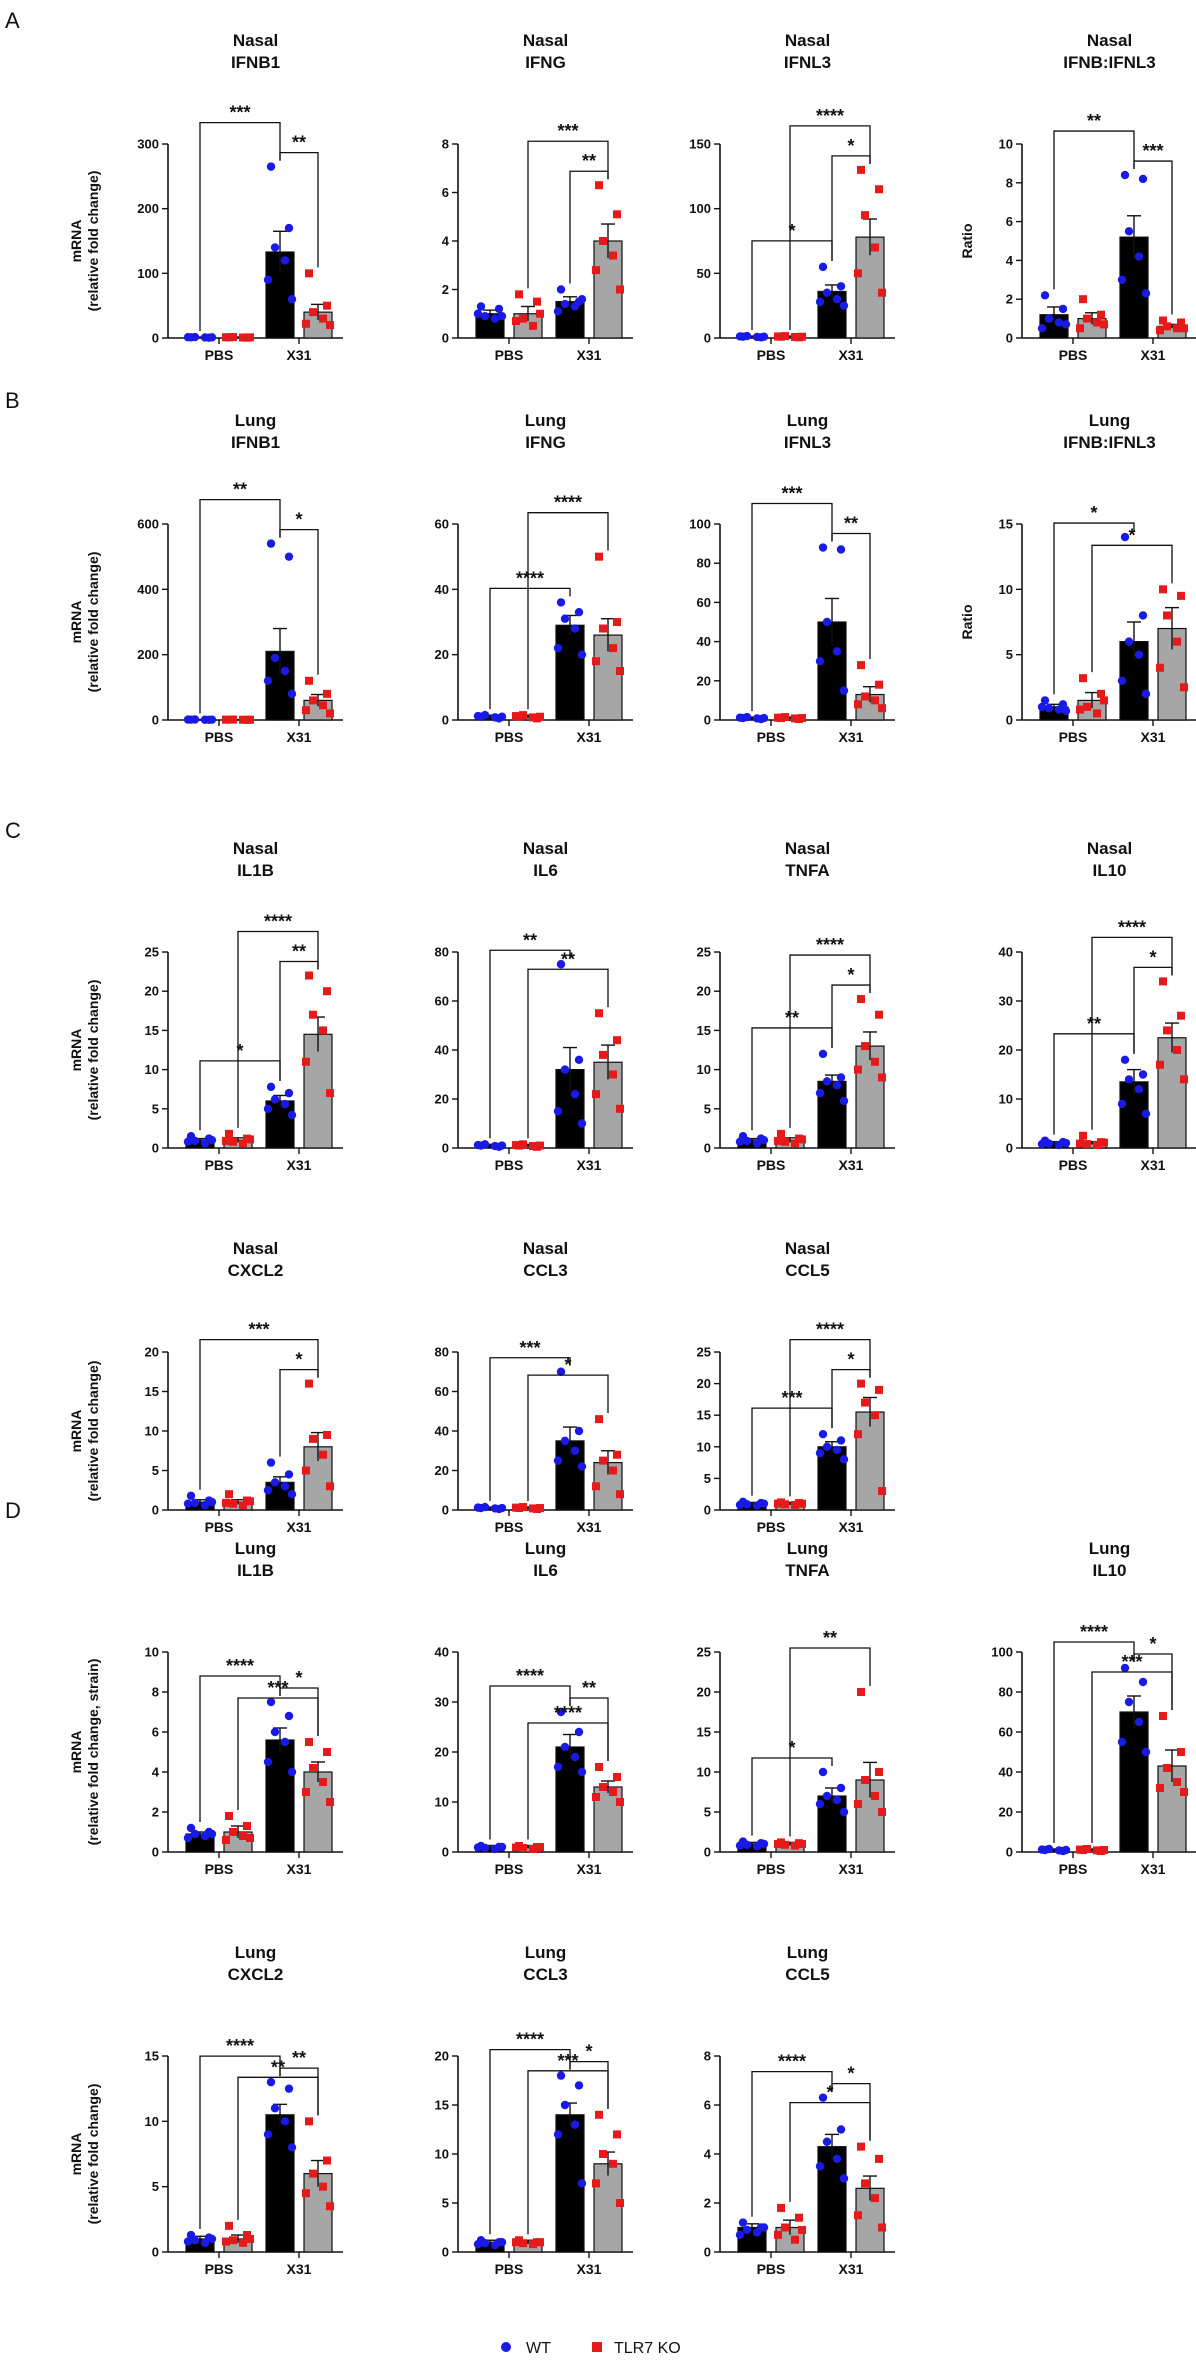 This screenshot has height=2363, width=1196. I want to click on y-tick-label: 80, so click(704, 563).